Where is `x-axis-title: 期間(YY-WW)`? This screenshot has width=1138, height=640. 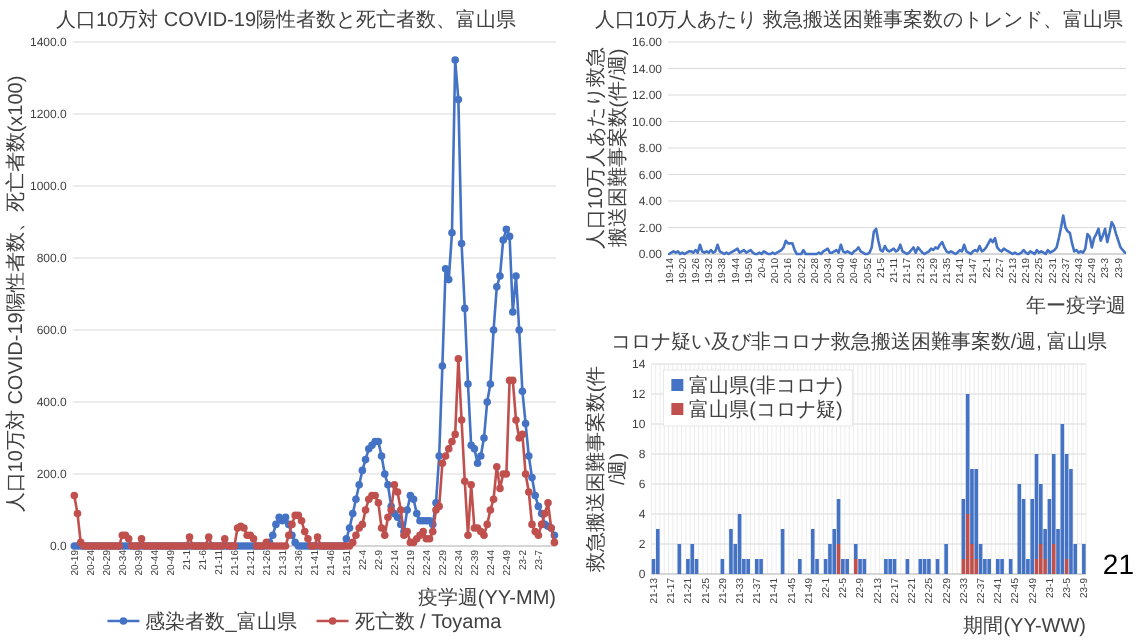
x-axis-title: 期間(YY-WW) is located at coordinates (1024, 626).